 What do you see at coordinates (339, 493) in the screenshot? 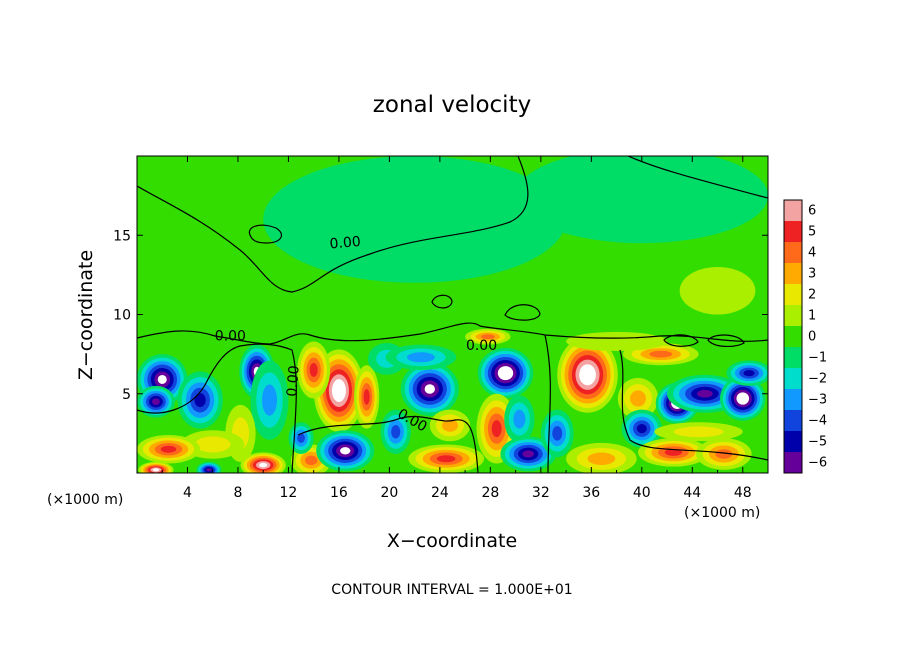
I see `x-tick-label: 16` at bounding box center [339, 493].